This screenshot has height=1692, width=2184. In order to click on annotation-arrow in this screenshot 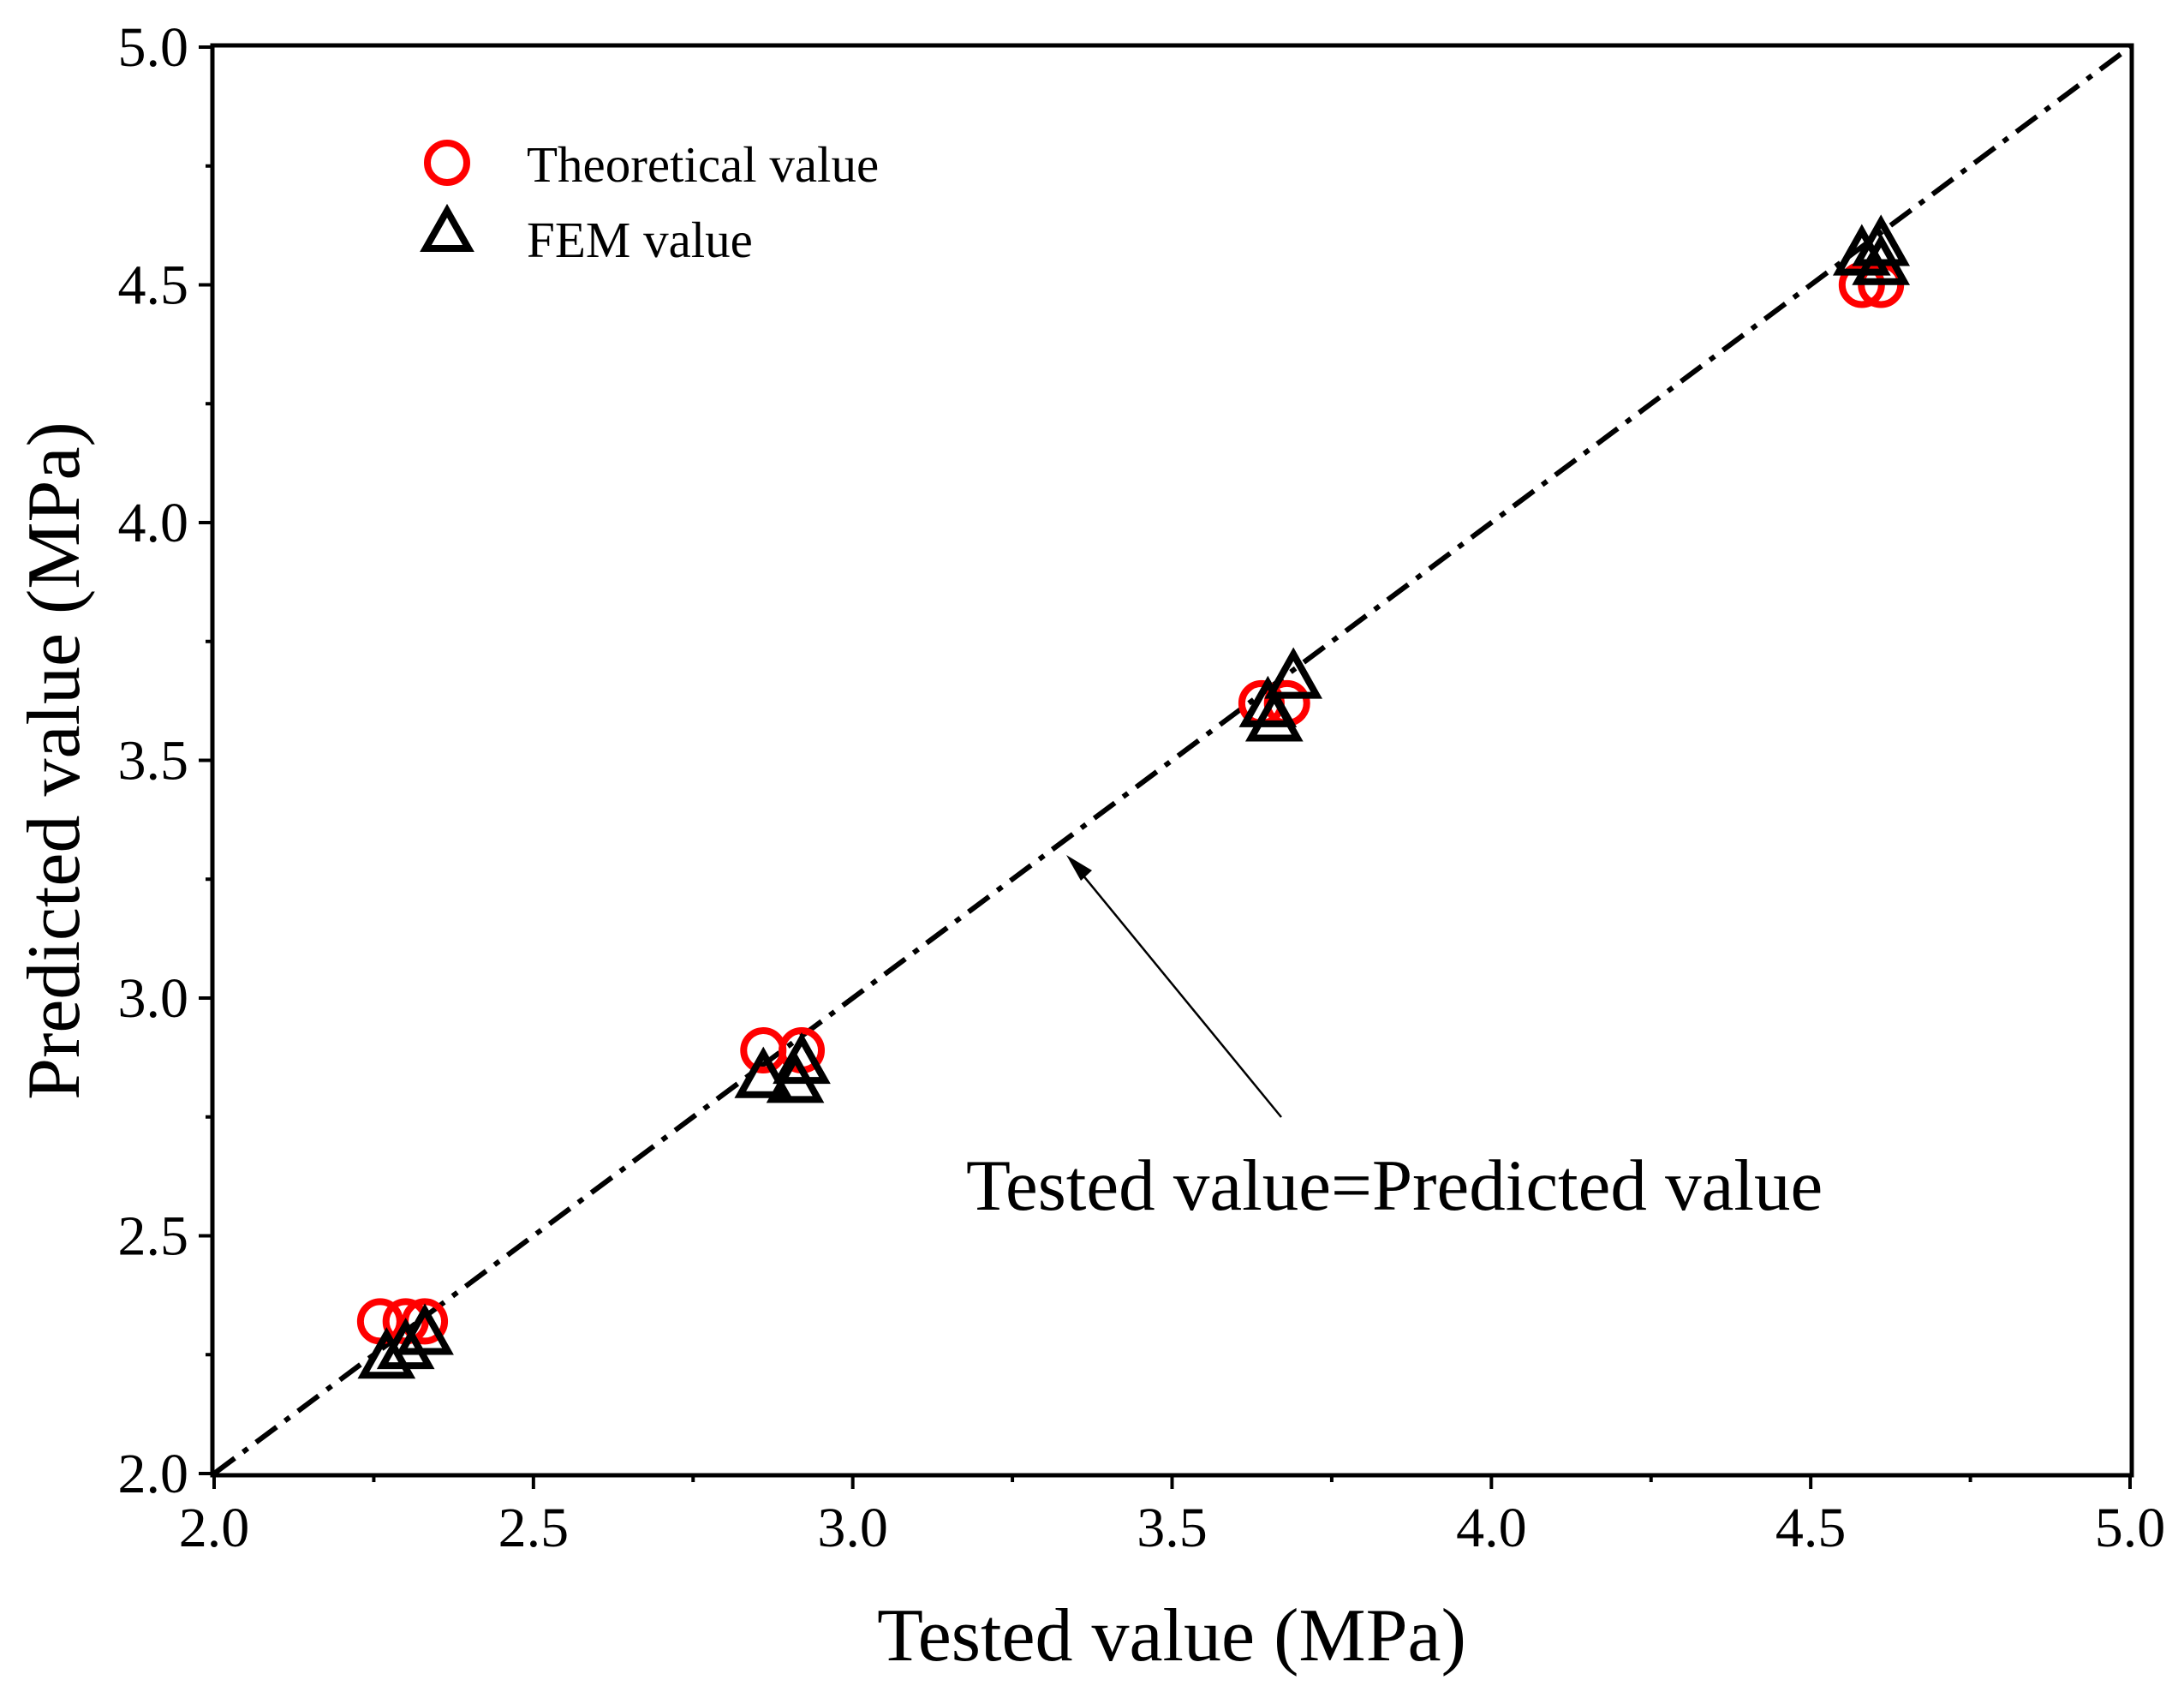, I will do `click(1176, 989)`.